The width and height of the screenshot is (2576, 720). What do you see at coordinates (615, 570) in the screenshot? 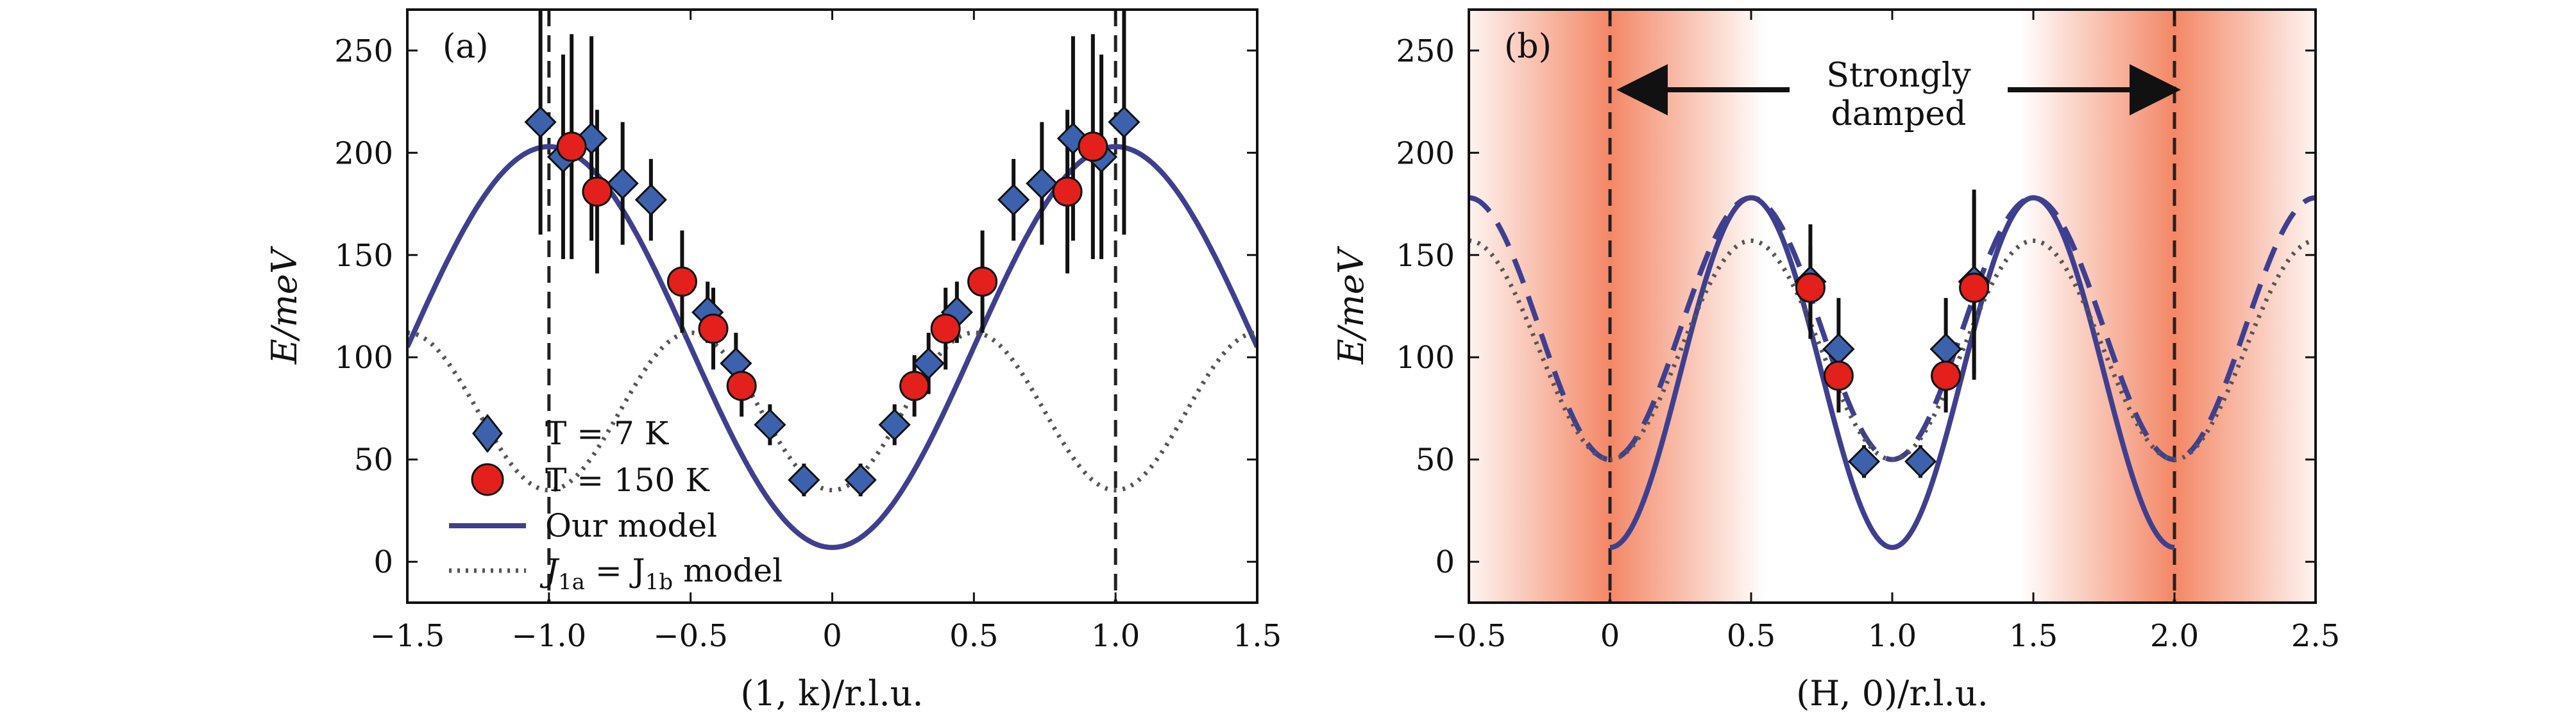
I see `legend-j-eq: = J` at bounding box center [615, 570].